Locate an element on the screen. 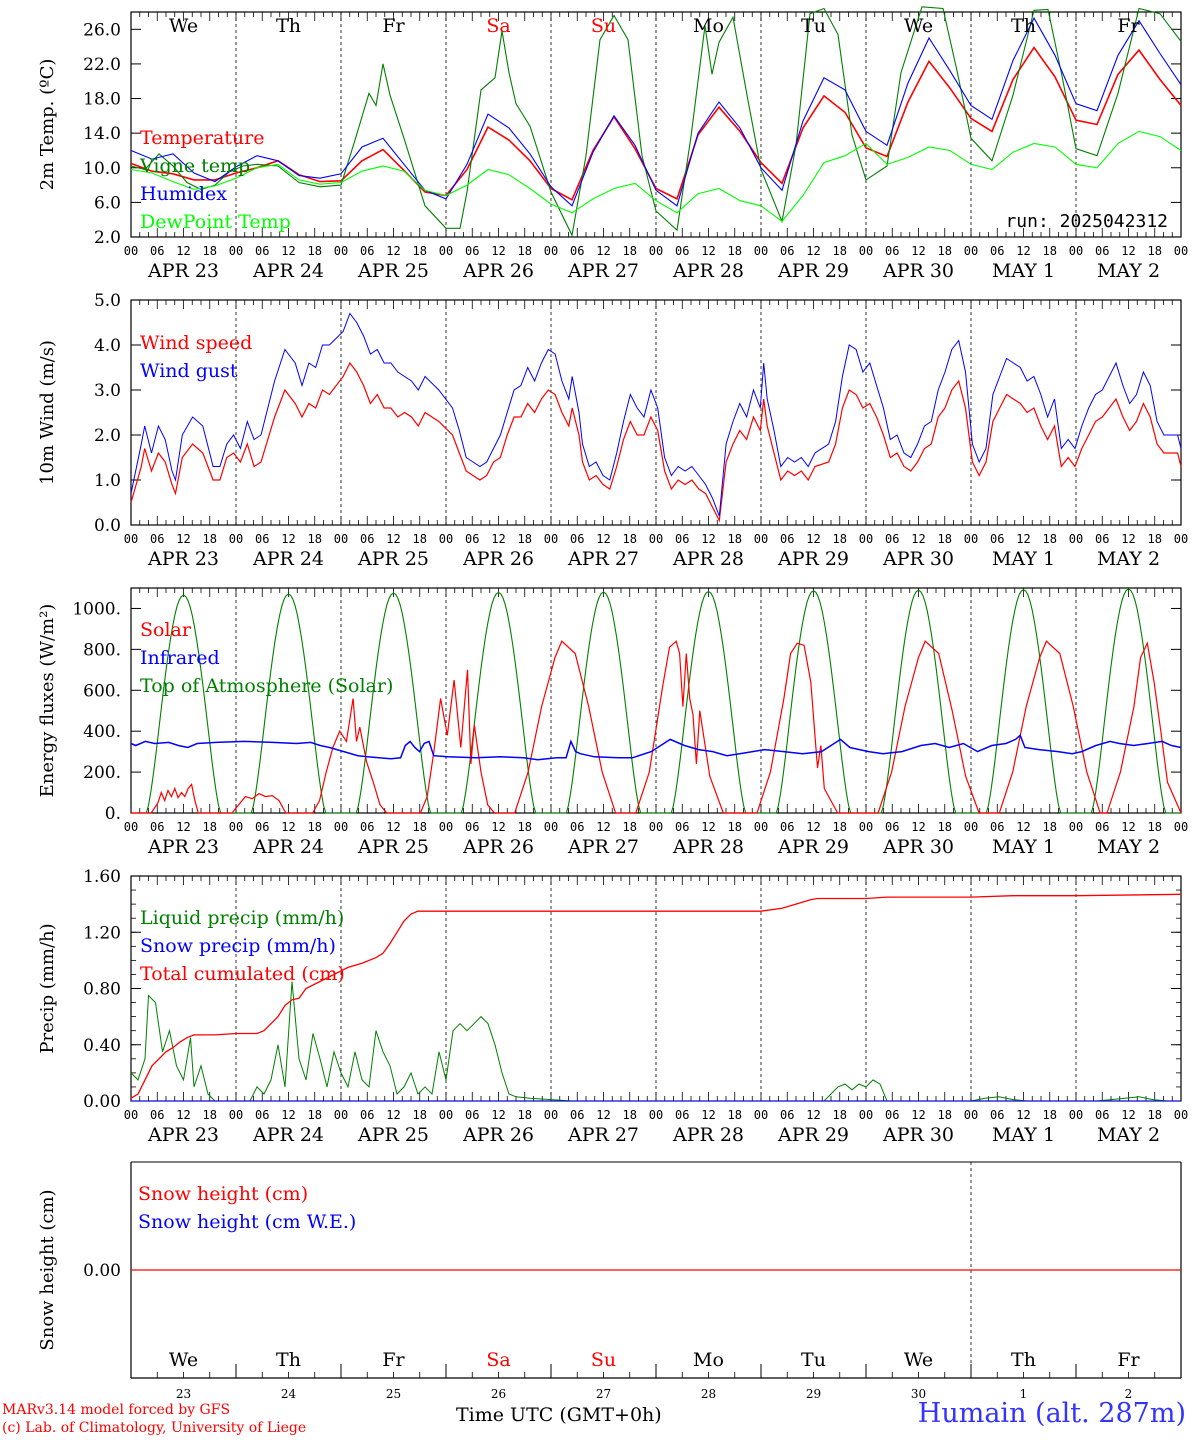 The width and height of the screenshot is (1194, 1440). legend-entry: Snow precip (mm/h) is located at coordinates (238, 946).